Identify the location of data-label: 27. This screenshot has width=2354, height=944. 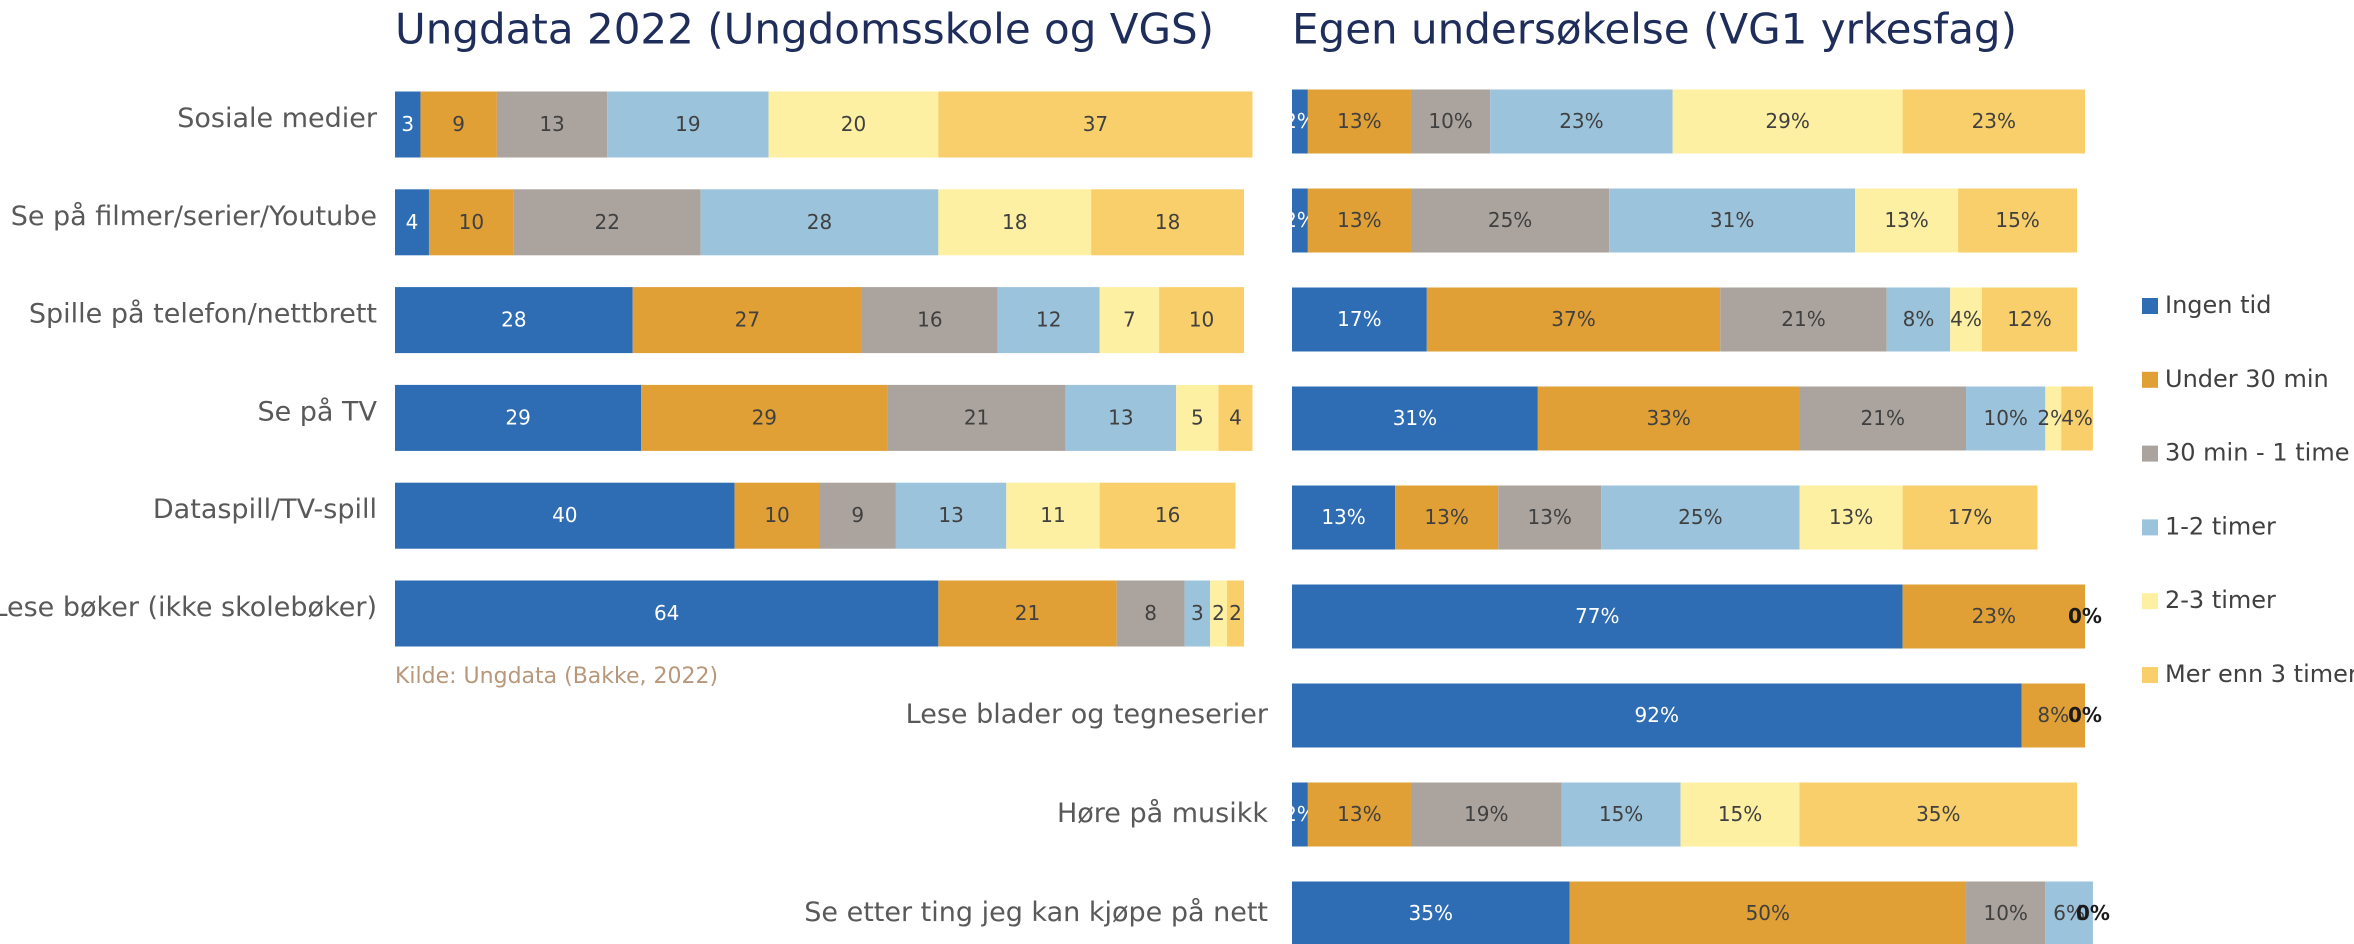
(747, 320).